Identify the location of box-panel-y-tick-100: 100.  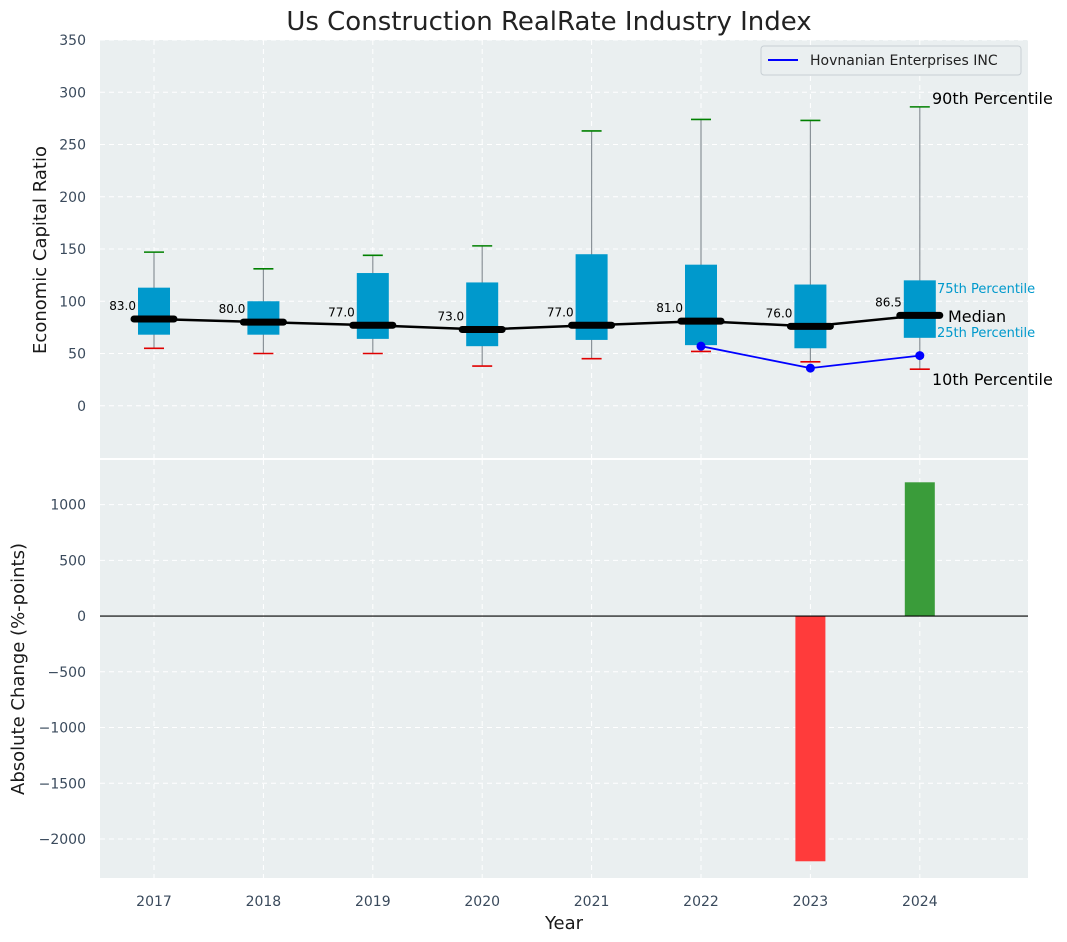
(72, 302).